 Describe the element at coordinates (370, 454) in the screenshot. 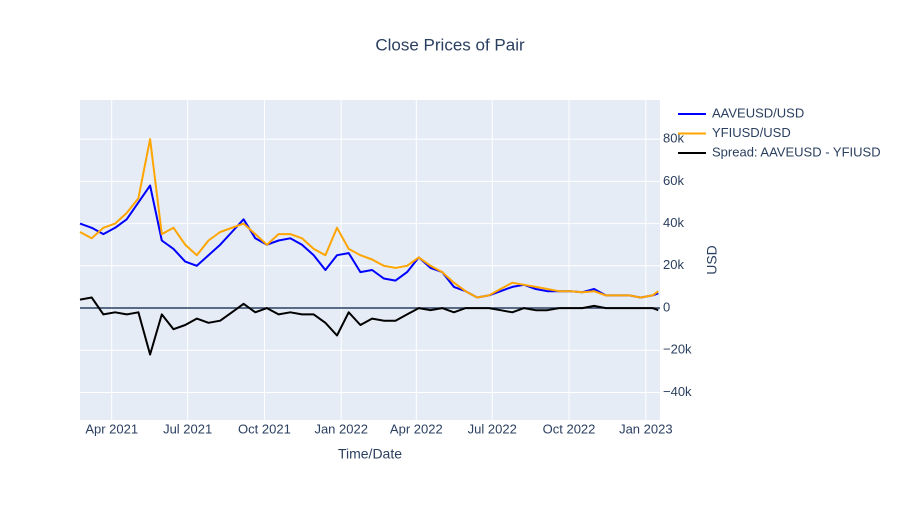

I see `x-axis-title: Time/Date` at that location.